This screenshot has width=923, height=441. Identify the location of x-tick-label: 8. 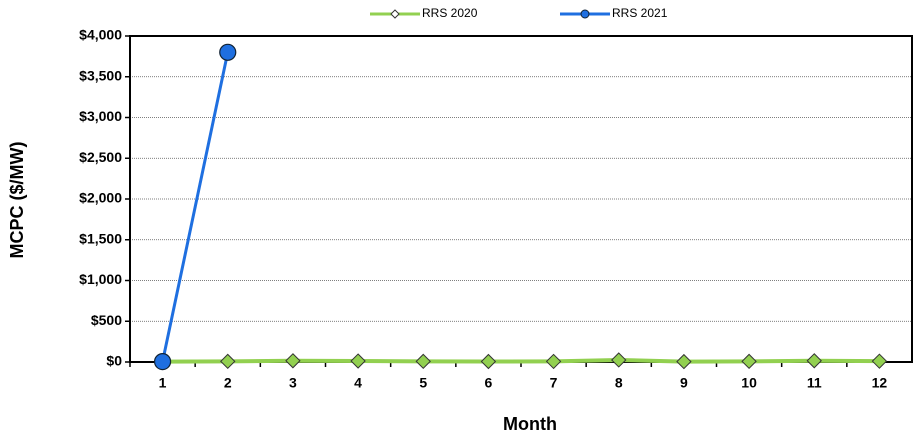
(619, 383).